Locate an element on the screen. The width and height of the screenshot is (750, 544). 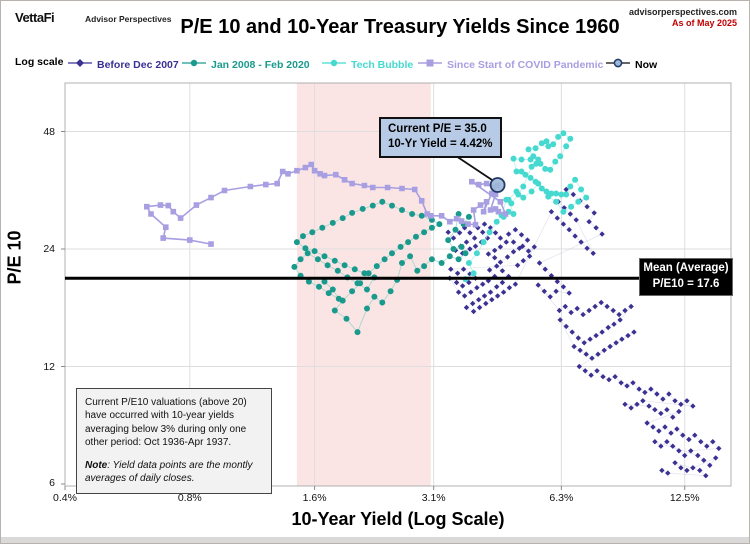
legend-item-now: Now is located at coordinates (631, 65).